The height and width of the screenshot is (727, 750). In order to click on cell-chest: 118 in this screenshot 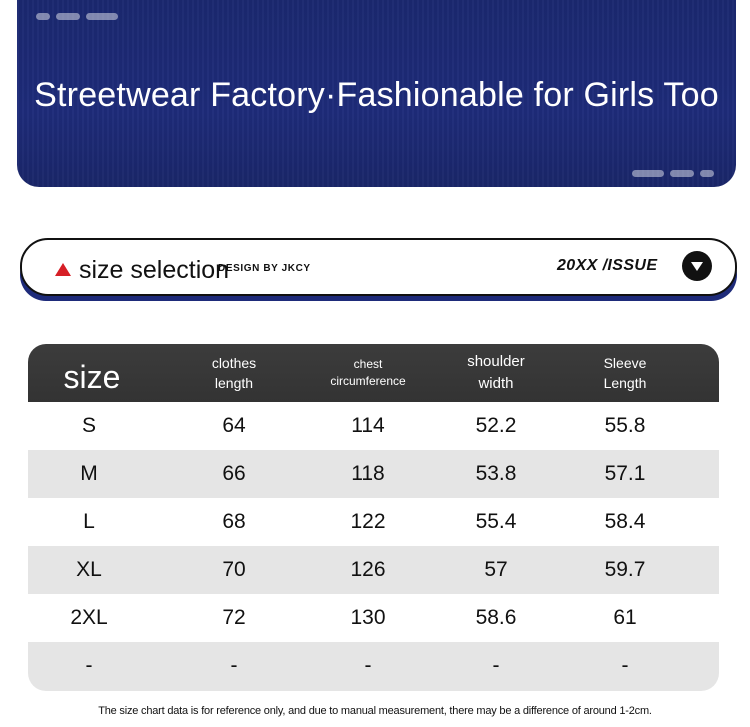, I will do `click(368, 473)`.